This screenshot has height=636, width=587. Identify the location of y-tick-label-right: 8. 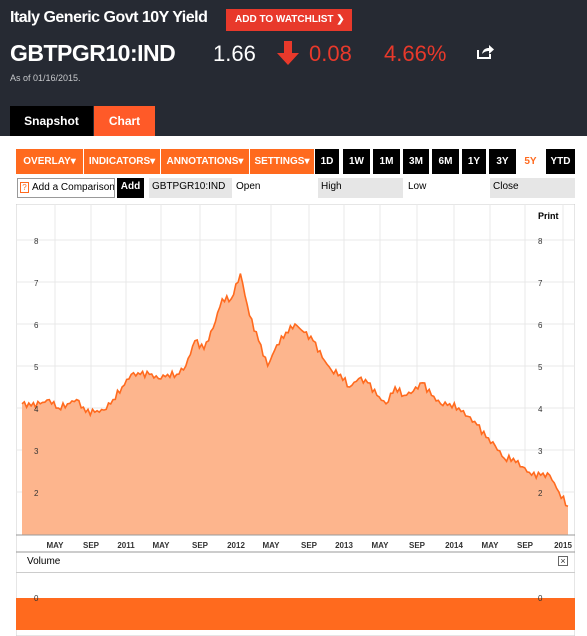
(540, 241).